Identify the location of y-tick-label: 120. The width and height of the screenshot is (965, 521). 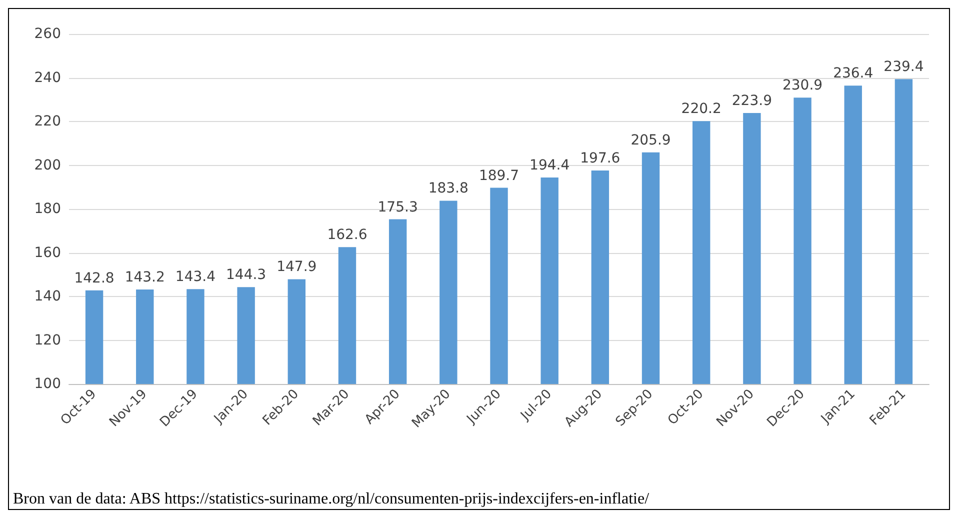
(47, 340).